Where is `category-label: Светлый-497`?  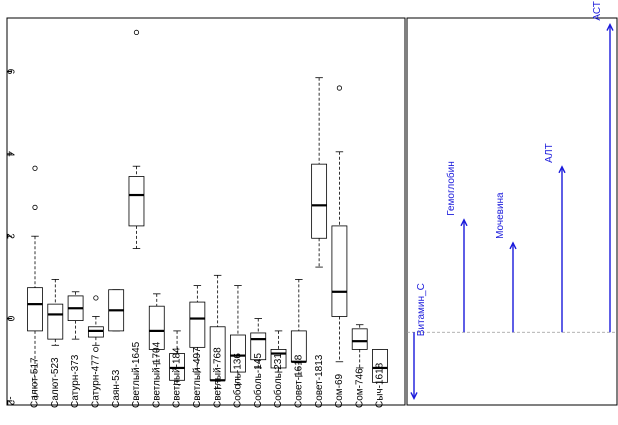 category-label: Светлый-497 is located at coordinates (197, 377).